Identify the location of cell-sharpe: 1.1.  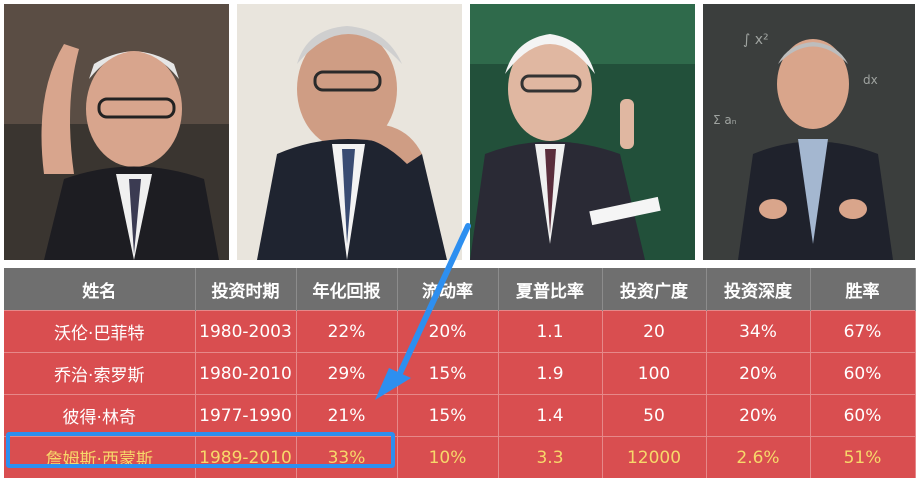
(550, 332).